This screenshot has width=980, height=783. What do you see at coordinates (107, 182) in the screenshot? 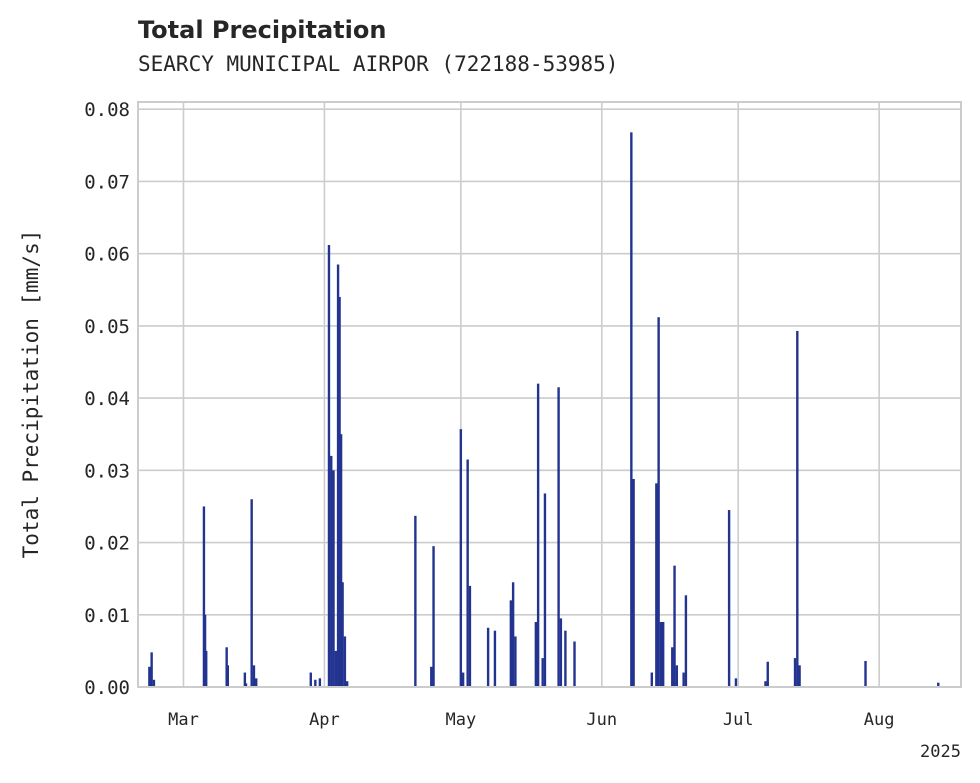
I see `y-tick-label: 0.07` at bounding box center [107, 182].